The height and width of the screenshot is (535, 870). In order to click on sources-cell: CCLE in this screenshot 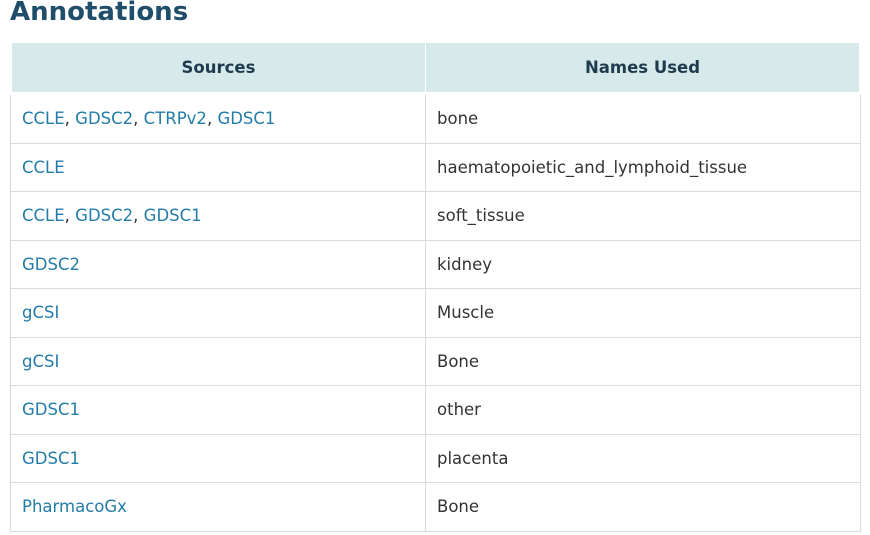, I will do `click(218, 167)`.